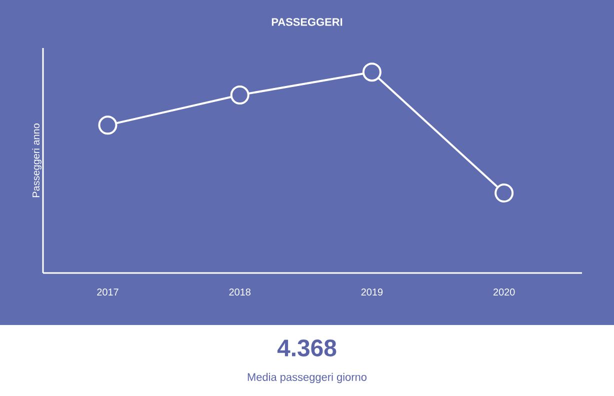 The height and width of the screenshot is (396, 614). What do you see at coordinates (307, 22) in the screenshot?
I see `chart-title: PASSEGGERI` at bounding box center [307, 22].